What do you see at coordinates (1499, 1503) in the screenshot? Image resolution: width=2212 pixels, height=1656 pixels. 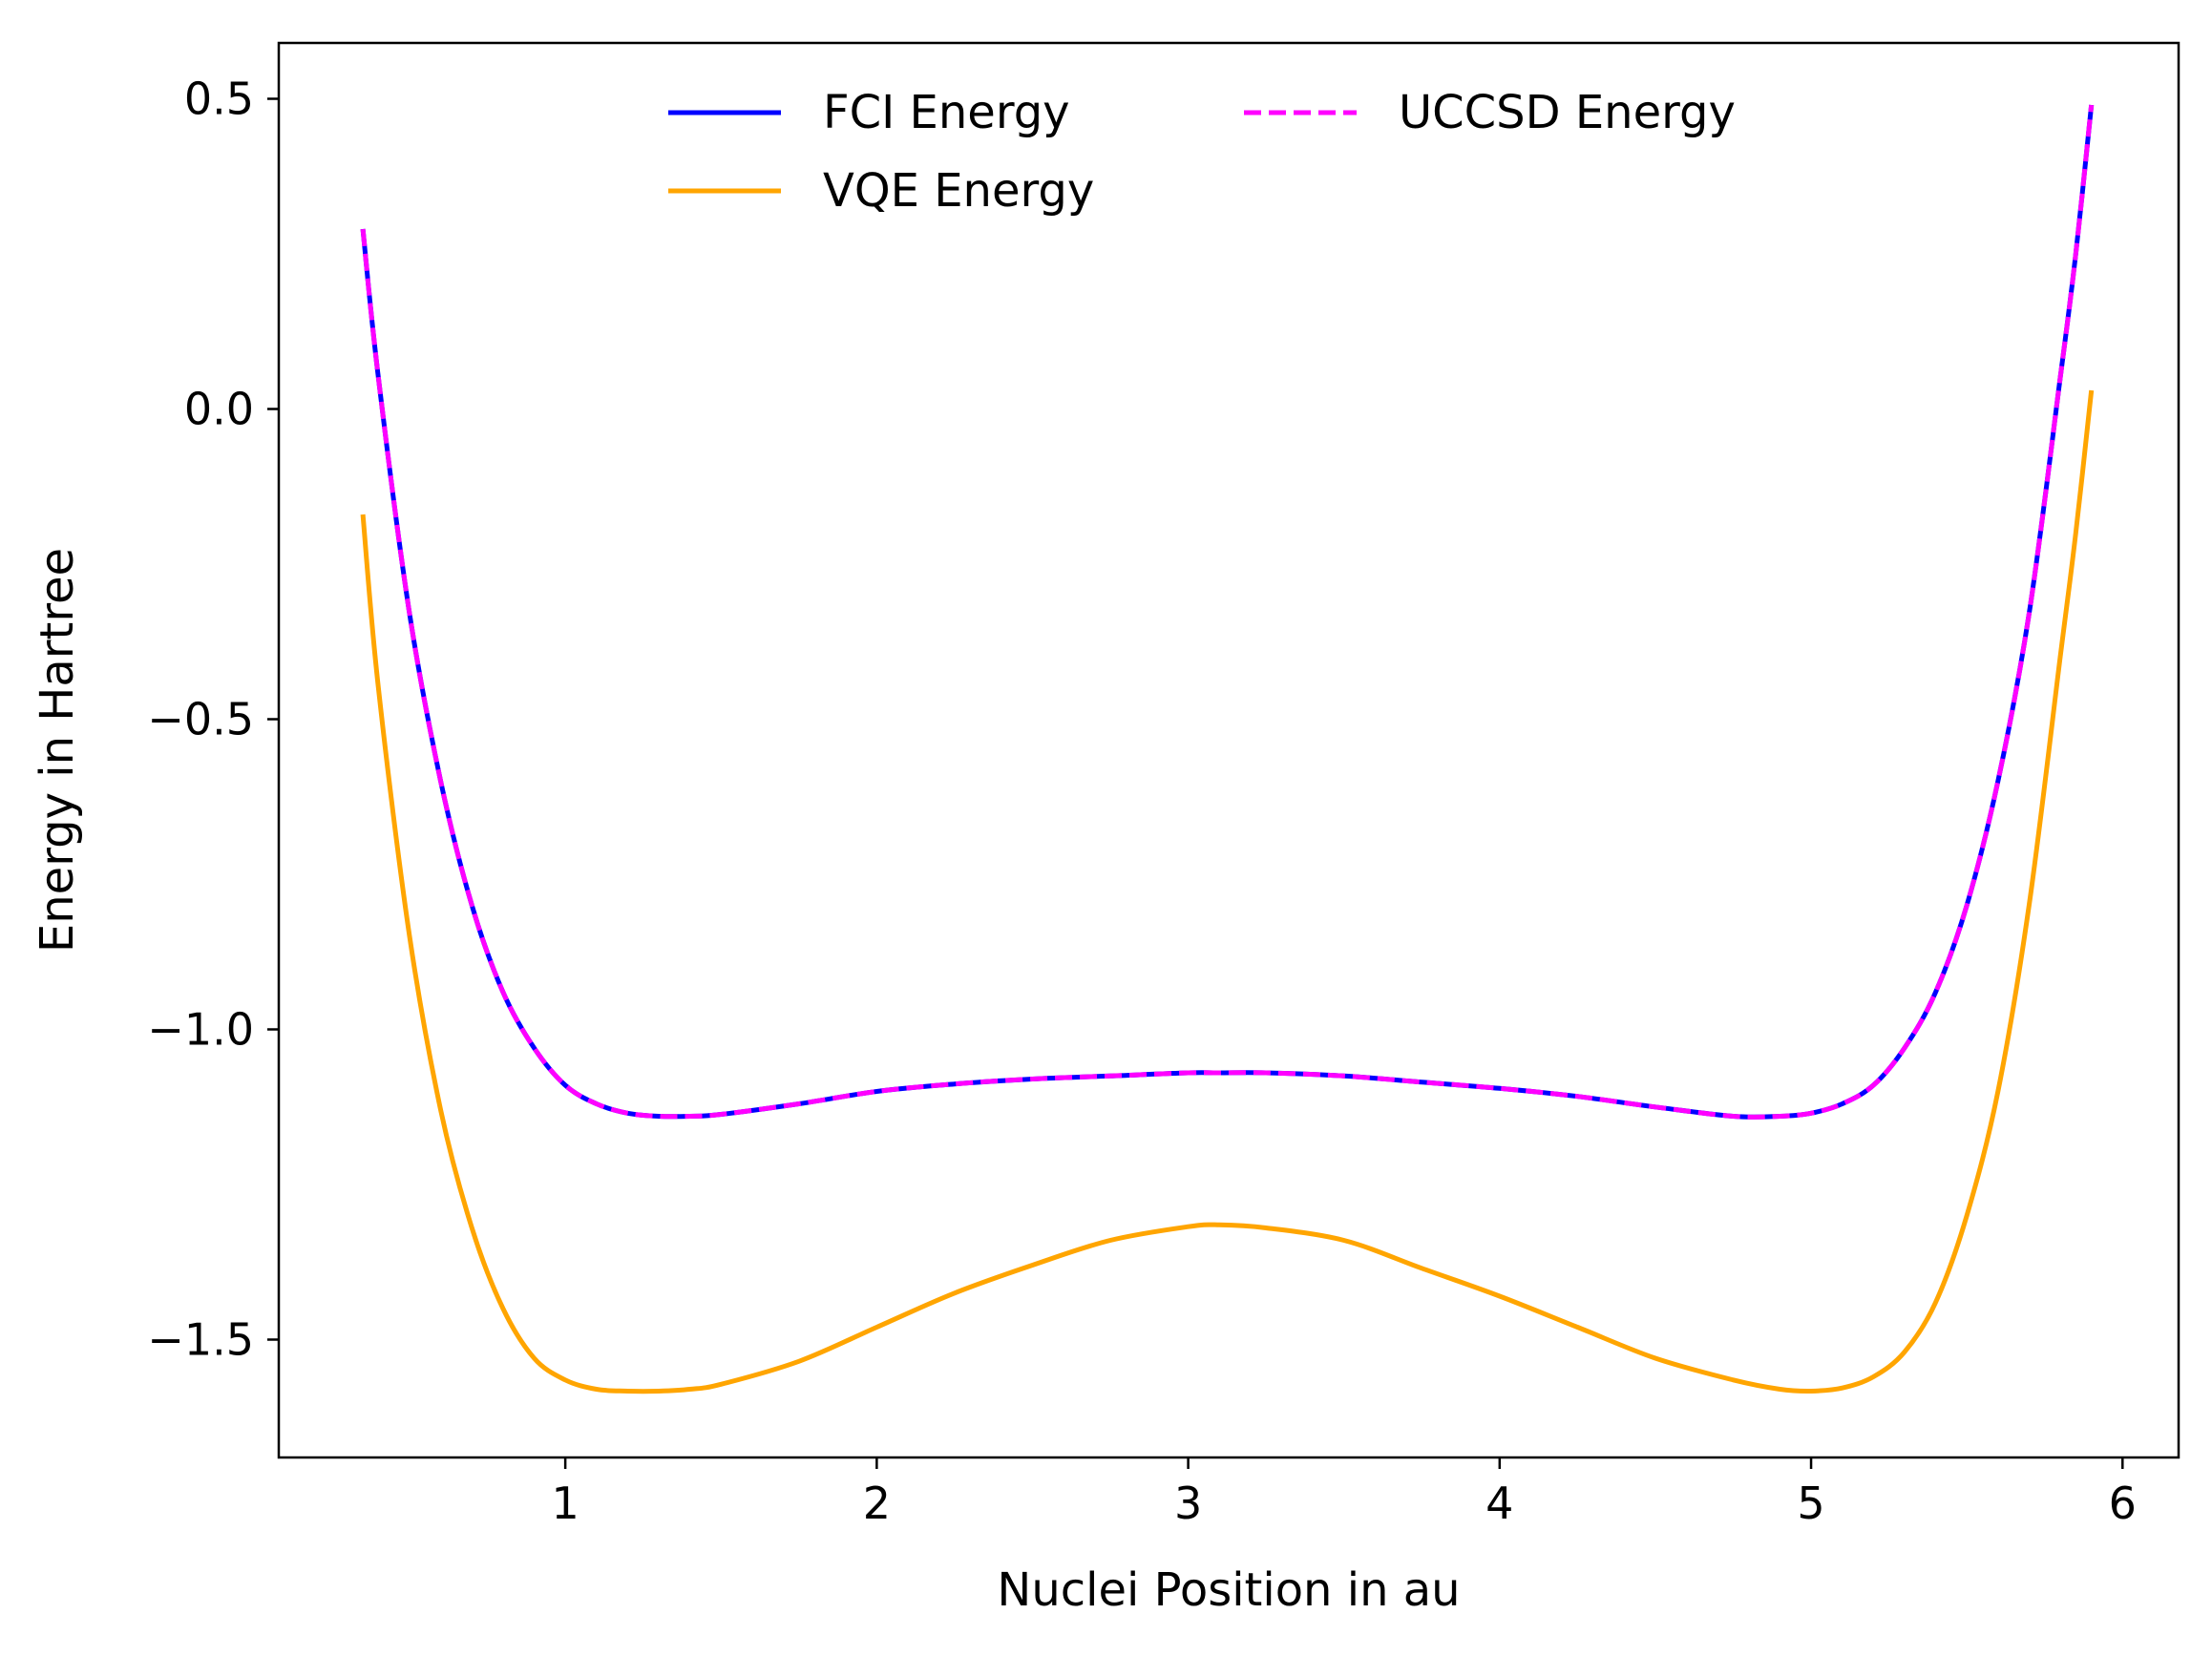 I see `x-tick-label: 4` at bounding box center [1499, 1503].